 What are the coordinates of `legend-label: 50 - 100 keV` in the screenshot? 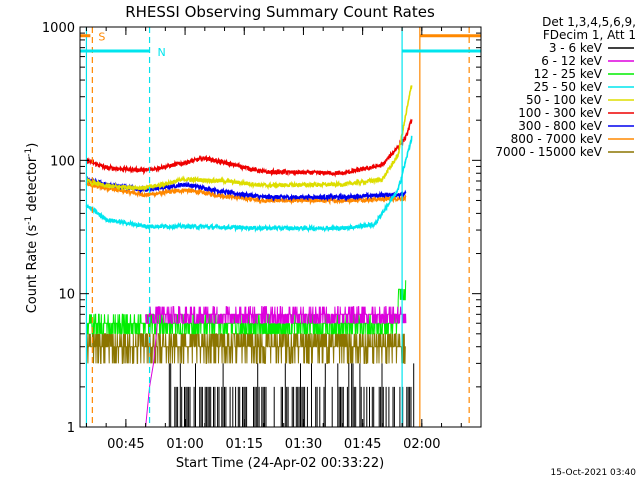 It's located at (564, 100).